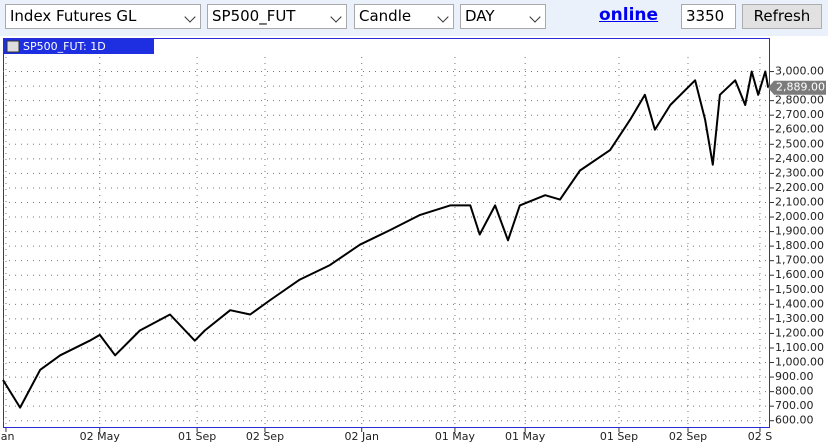 The width and height of the screenshot is (828, 445). I want to click on x-tick-label: 02 Jan, so click(361, 436).